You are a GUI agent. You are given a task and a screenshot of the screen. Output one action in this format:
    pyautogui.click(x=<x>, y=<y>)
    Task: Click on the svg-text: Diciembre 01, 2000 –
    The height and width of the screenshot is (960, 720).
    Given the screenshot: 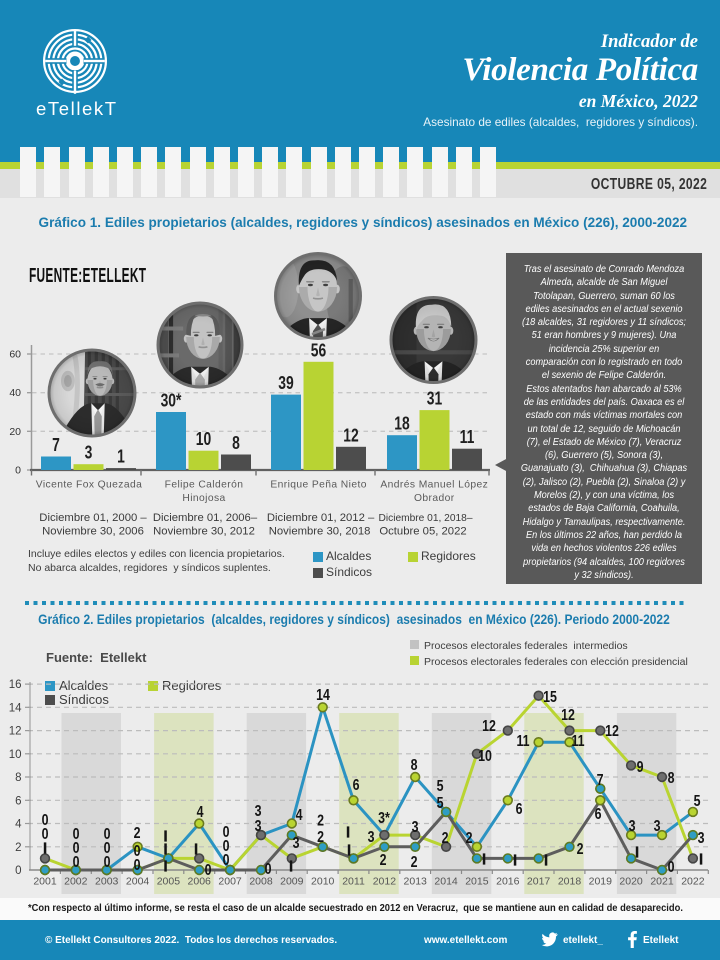 What is the action you would take?
    pyautogui.click(x=93, y=518)
    